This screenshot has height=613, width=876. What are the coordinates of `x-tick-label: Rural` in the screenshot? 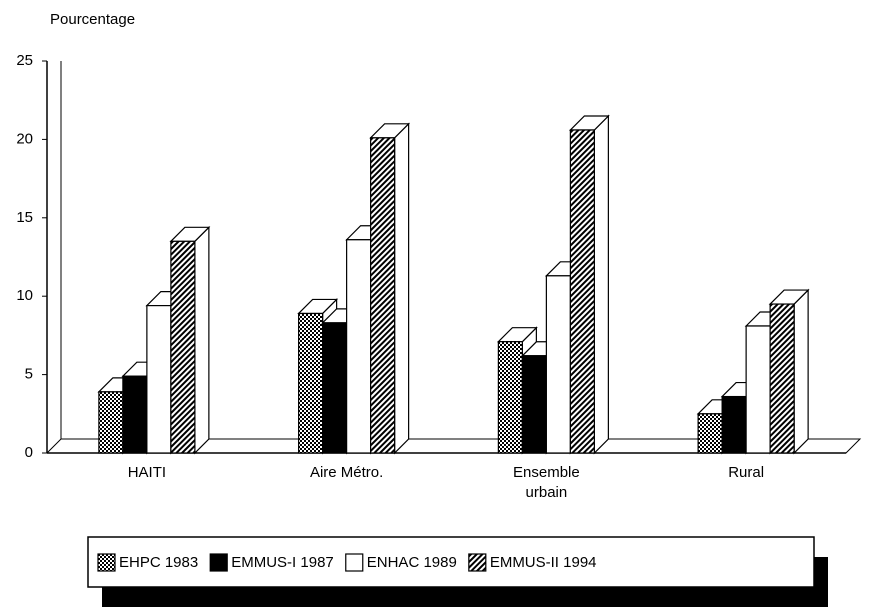 It's located at (746, 472).